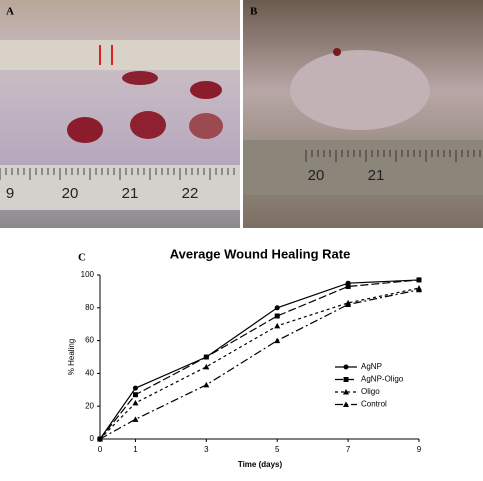 The height and width of the screenshot is (481, 483). I want to click on ruler-label: 22, so click(190, 193).